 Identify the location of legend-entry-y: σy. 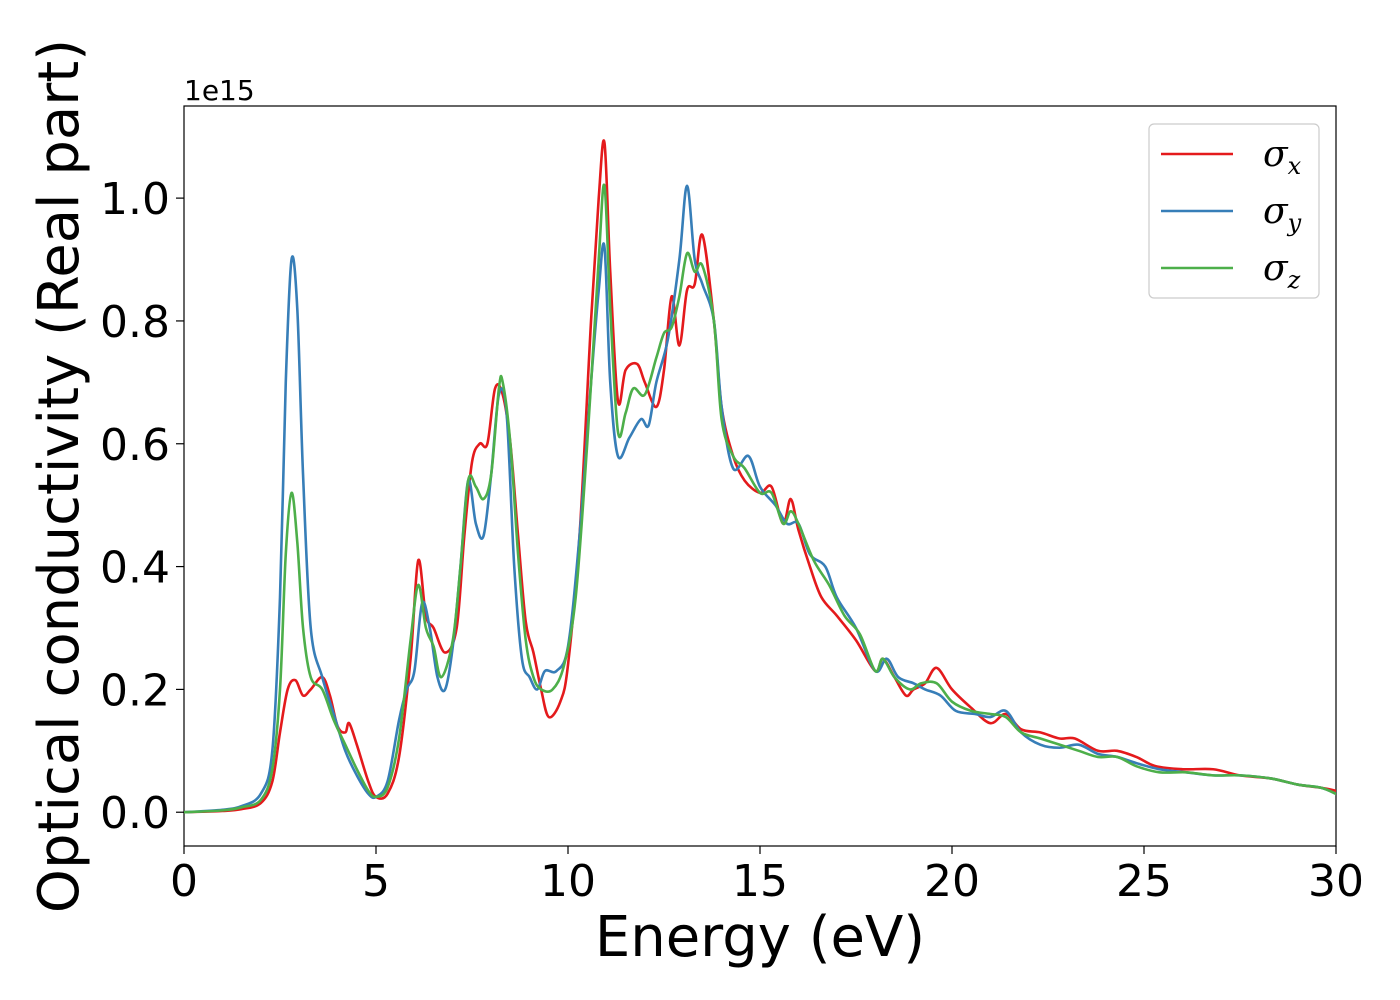
(1231, 214).